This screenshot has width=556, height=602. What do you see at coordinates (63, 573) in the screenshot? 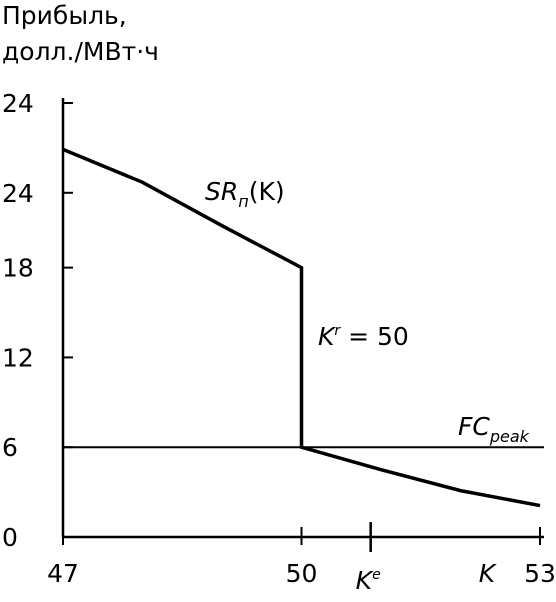
I see `x-tick-label: 47` at bounding box center [63, 573].